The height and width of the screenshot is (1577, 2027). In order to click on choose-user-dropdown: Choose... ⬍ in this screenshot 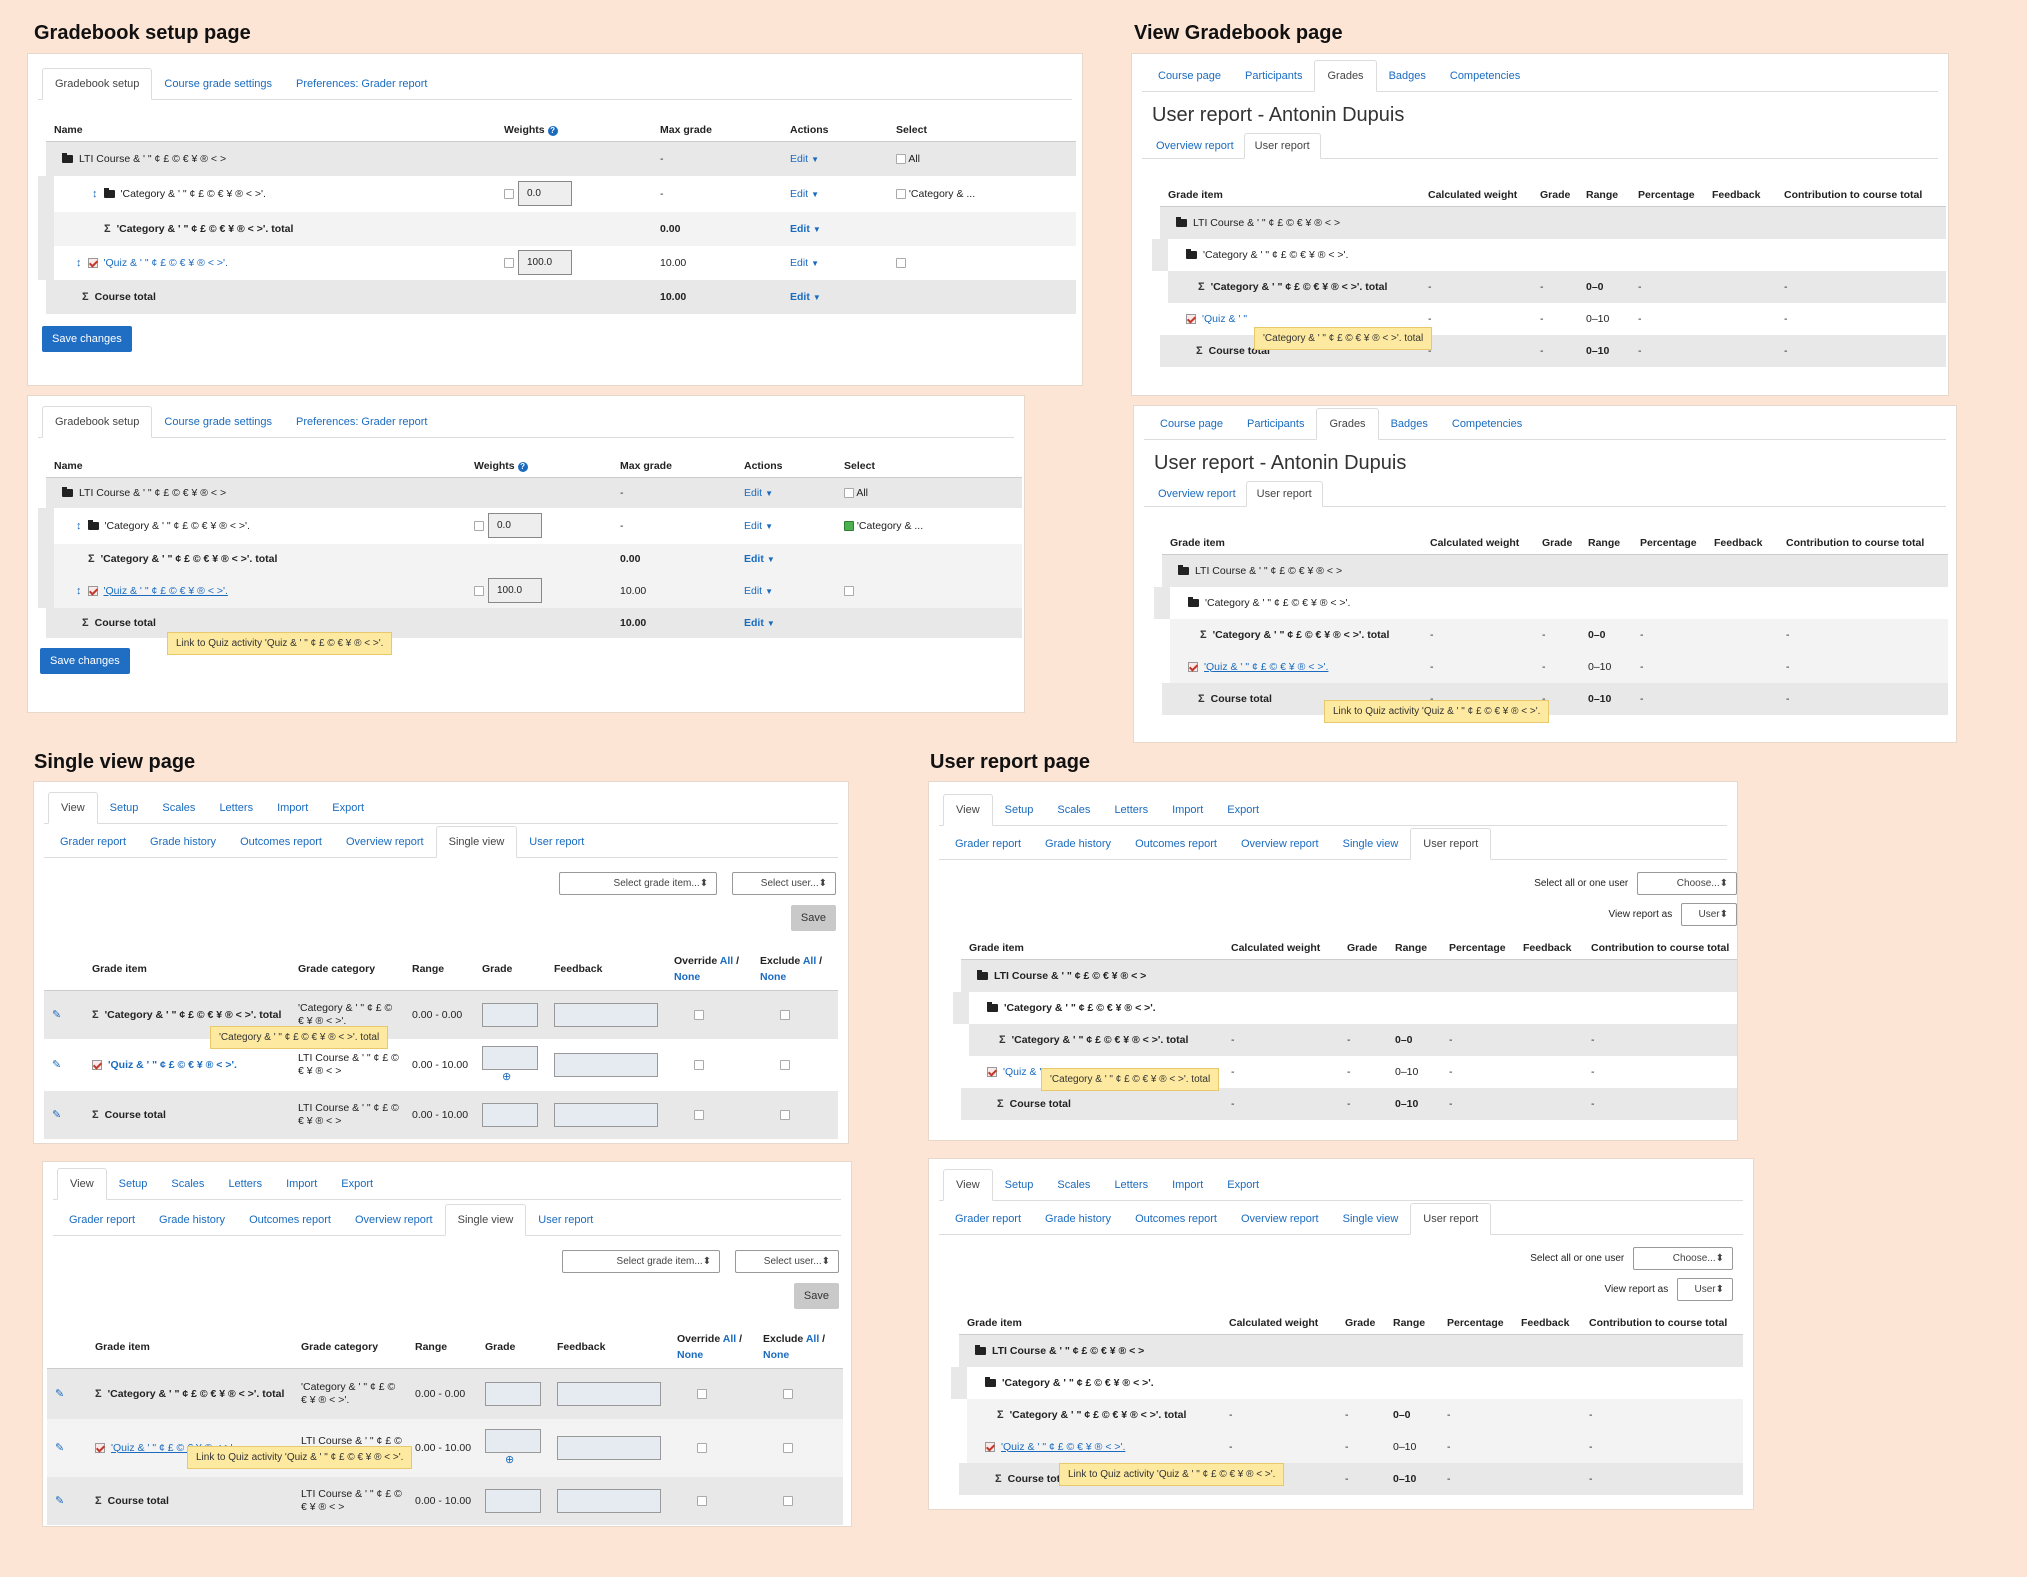, I will do `click(1687, 883)`.